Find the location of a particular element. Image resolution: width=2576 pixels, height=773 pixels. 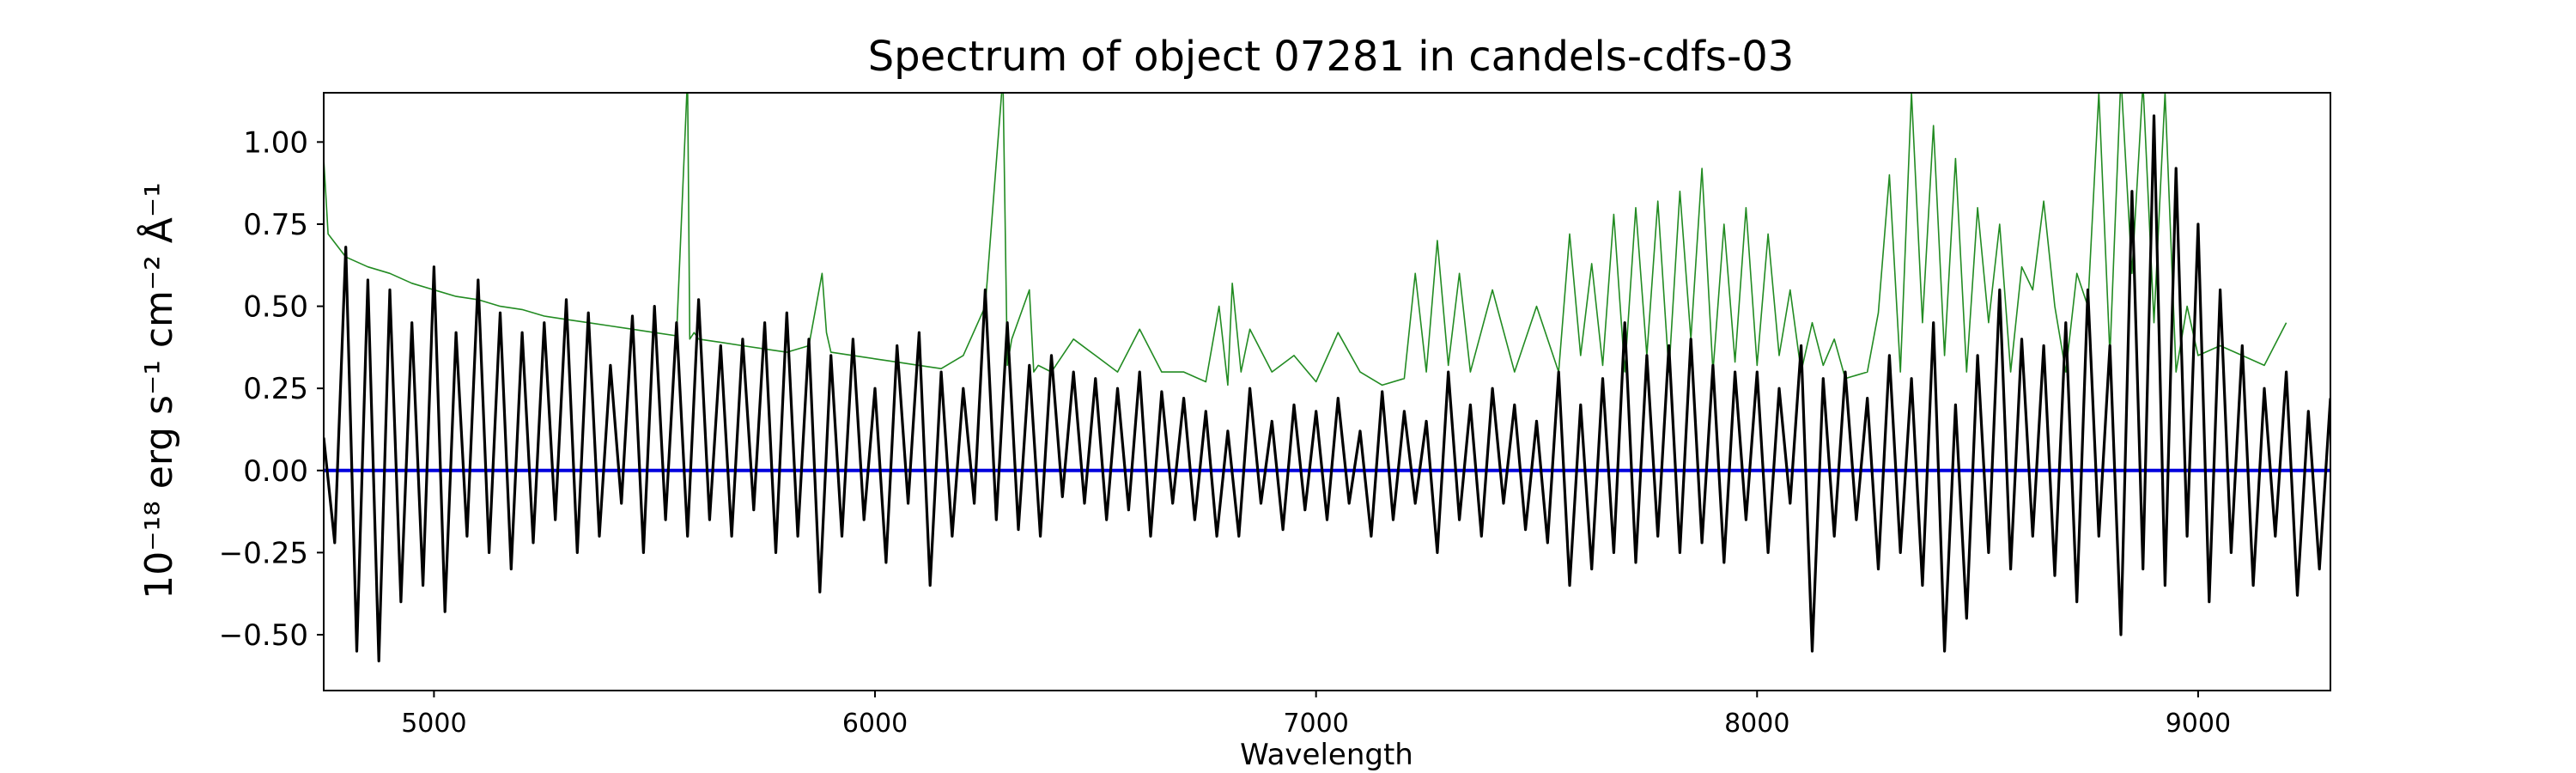

x-tick-label: 7000 is located at coordinates (1316, 724).